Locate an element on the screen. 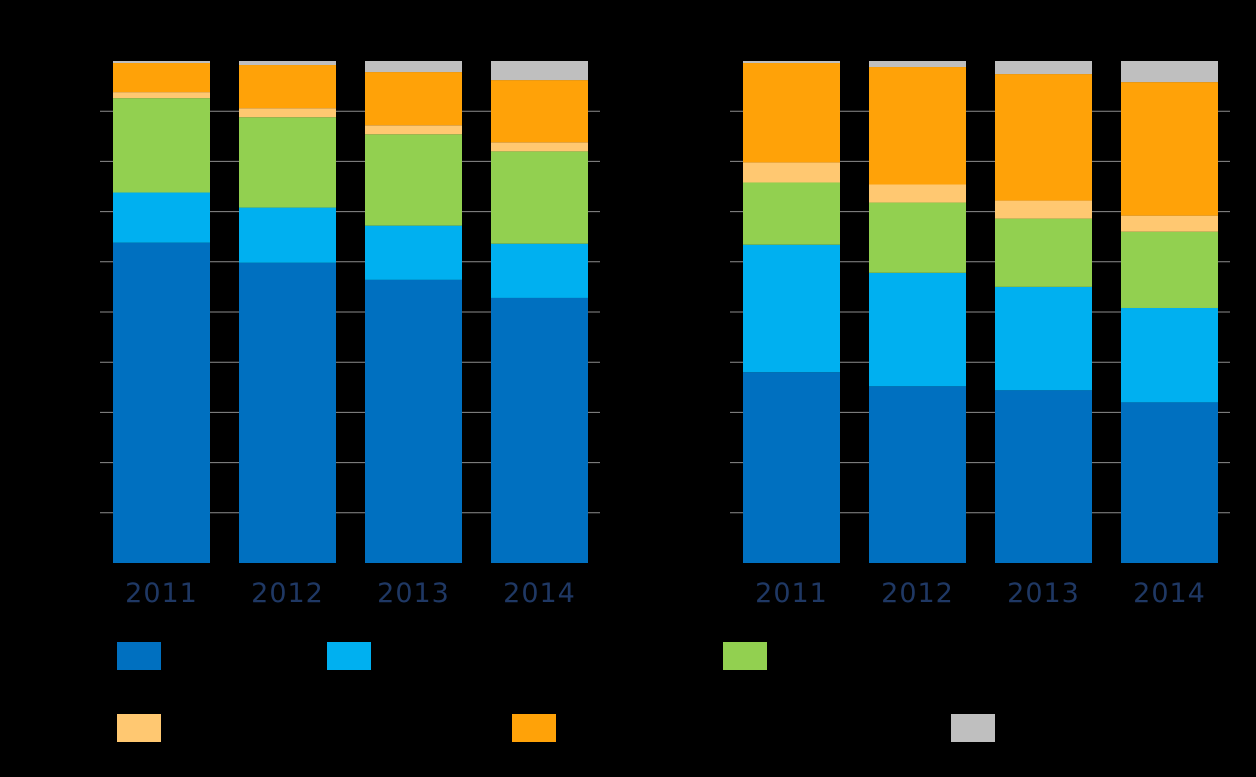 The width and height of the screenshot is (1256, 777). bar-segment-p2-2011-s2 is located at coordinates (791, 308).